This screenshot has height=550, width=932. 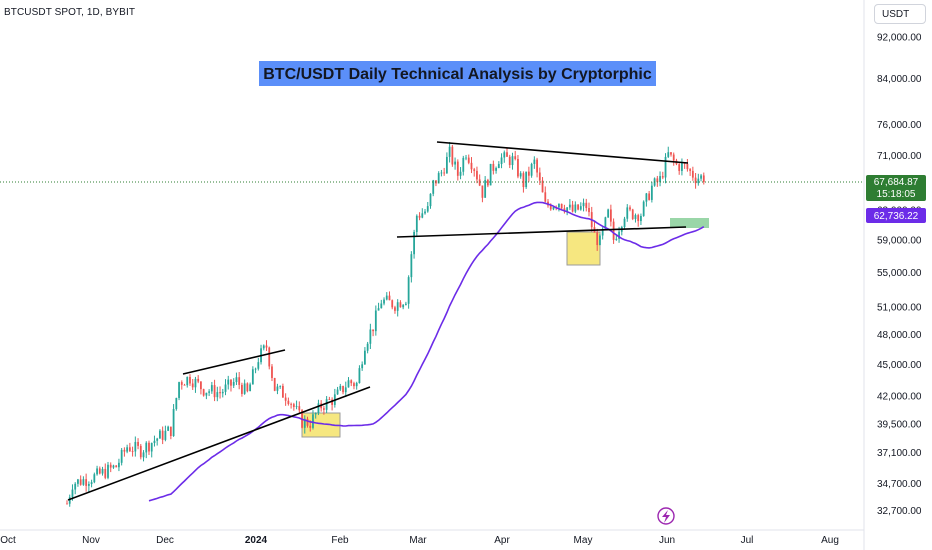 I want to click on triangle-upper-trendline, so click(x=562, y=152).